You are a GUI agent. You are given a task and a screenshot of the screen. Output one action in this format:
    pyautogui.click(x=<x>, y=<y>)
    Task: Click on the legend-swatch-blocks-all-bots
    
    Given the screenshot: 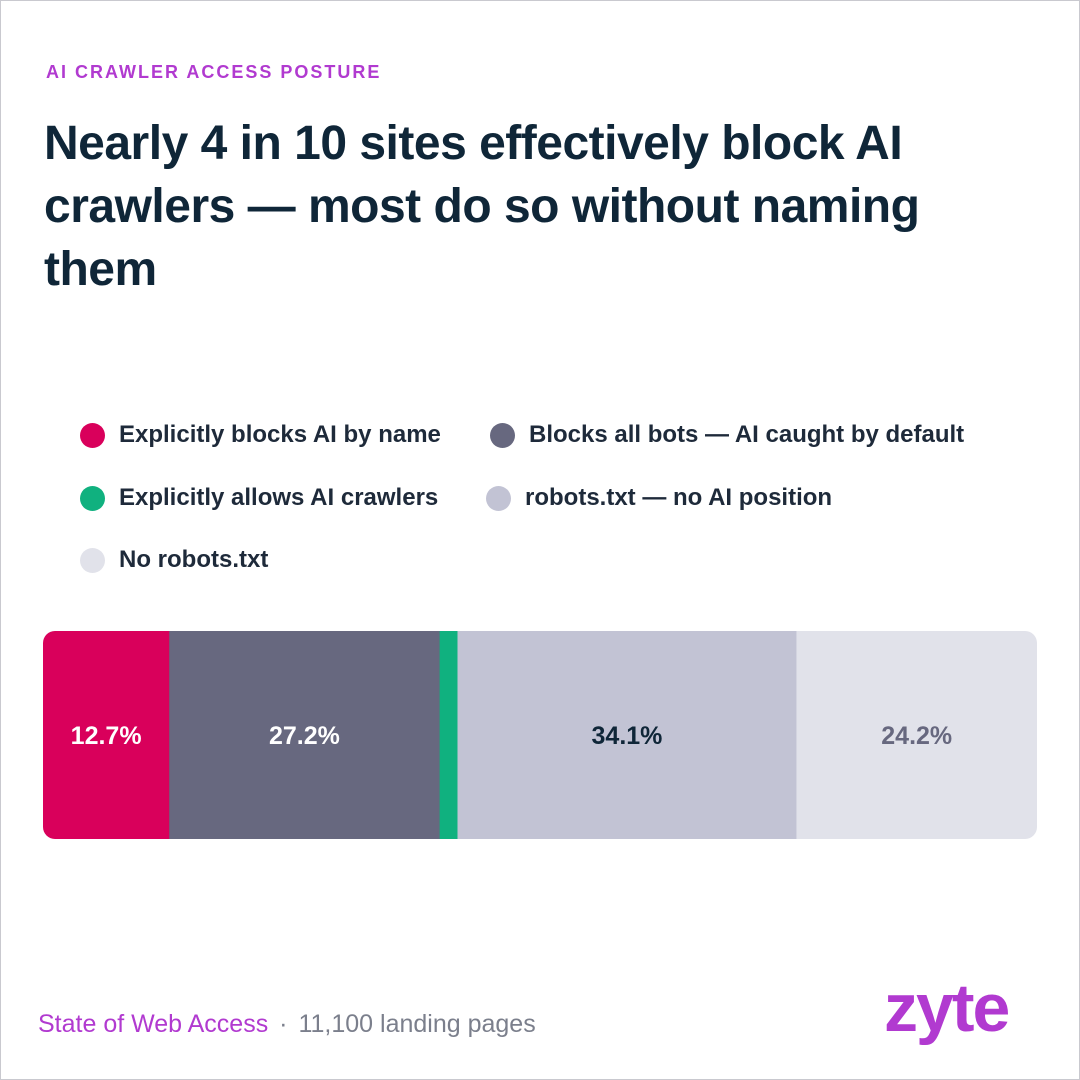 What is the action you would take?
    pyautogui.click(x=502, y=435)
    